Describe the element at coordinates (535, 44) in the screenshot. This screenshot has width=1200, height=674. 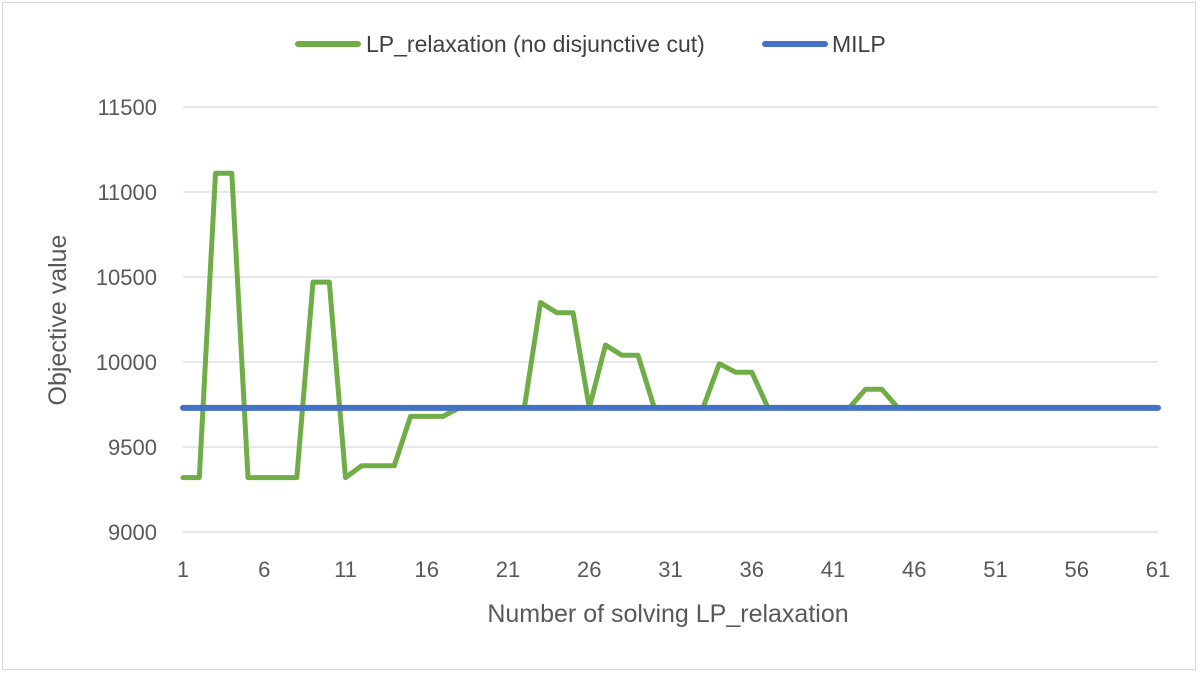
I see `legend-label: LP_relaxation (no disjunctive cut)` at that location.